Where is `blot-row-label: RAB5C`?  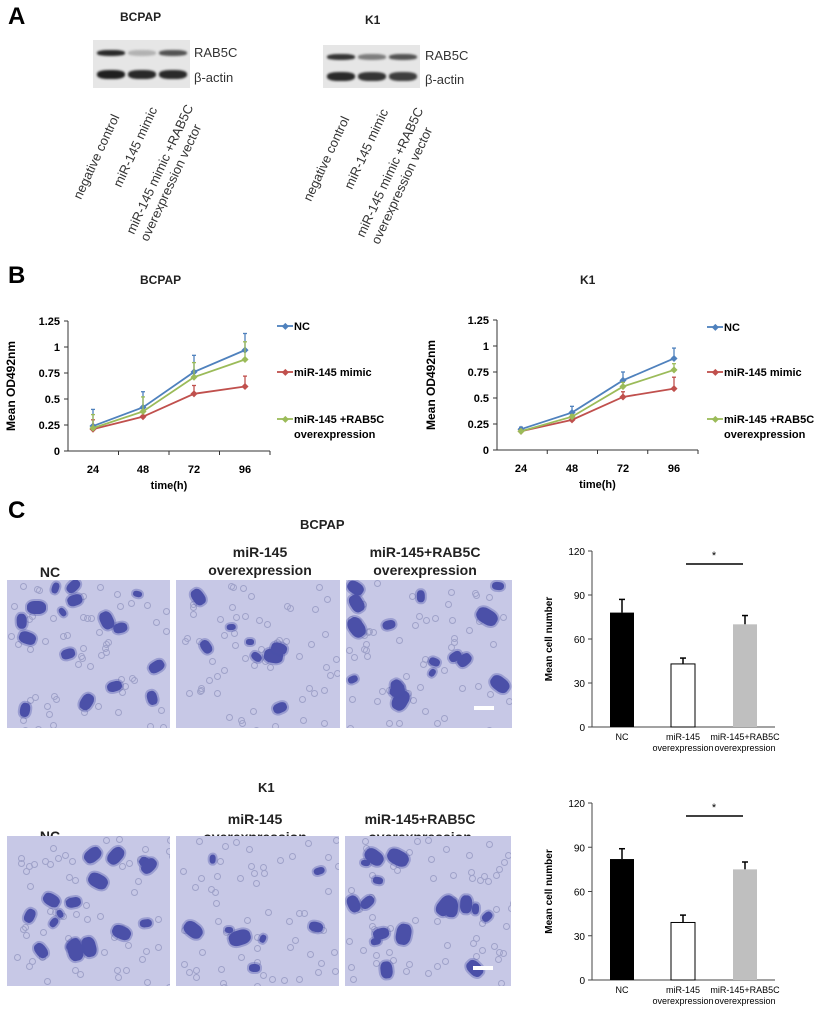
blot-row-label: RAB5C is located at coordinates (447, 55).